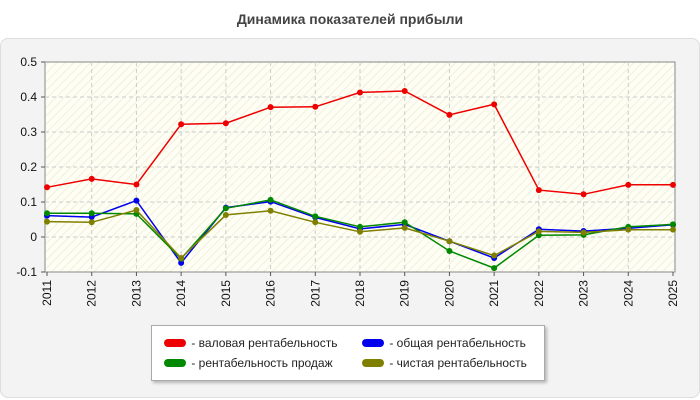  Describe the element at coordinates (628, 293) in the screenshot. I see `x-tick-label: 2024` at that location.